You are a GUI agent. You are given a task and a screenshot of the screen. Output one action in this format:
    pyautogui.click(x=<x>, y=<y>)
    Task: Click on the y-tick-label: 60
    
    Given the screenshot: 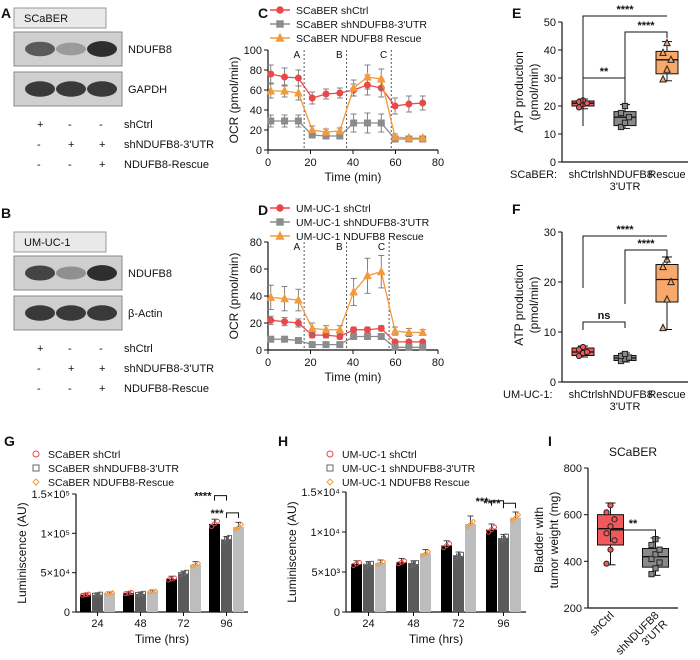 What is the action you would take?
    pyautogui.click(x=256, y=270)
    